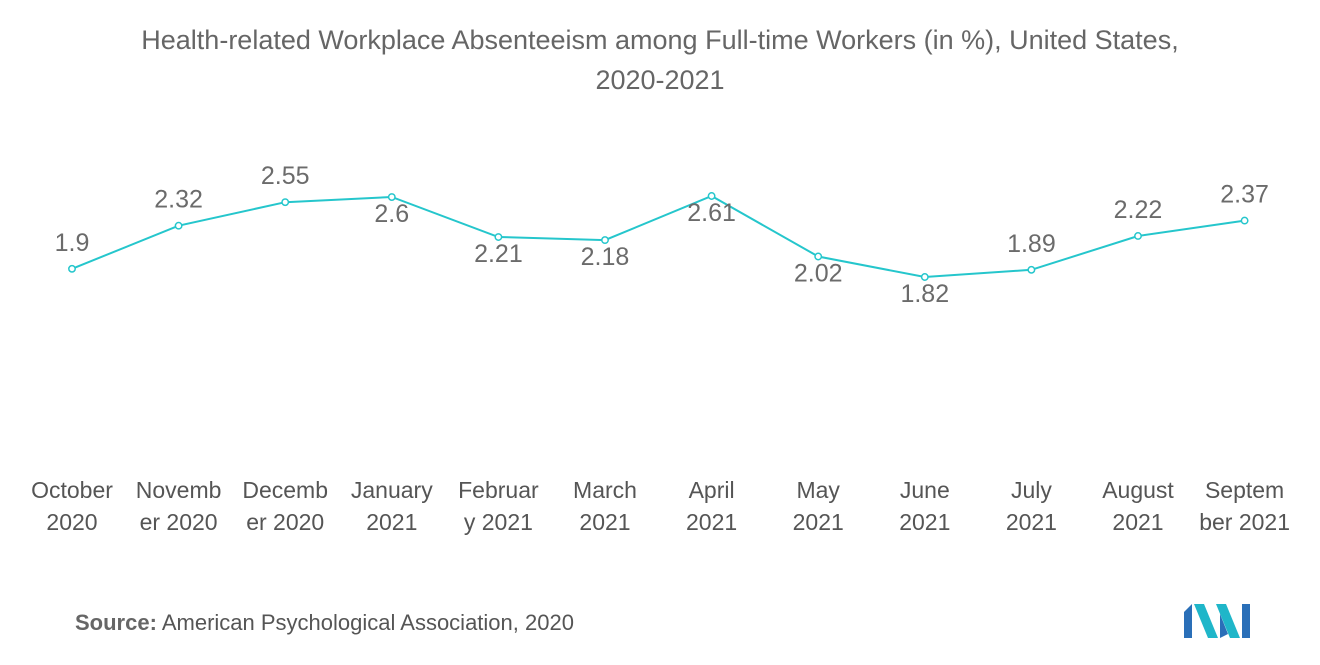 The width and height of the screenshot is (1320, 665). Describe the element at coordinates (116, 622) in the screenshot. I see `source-label: Source:` at that location.